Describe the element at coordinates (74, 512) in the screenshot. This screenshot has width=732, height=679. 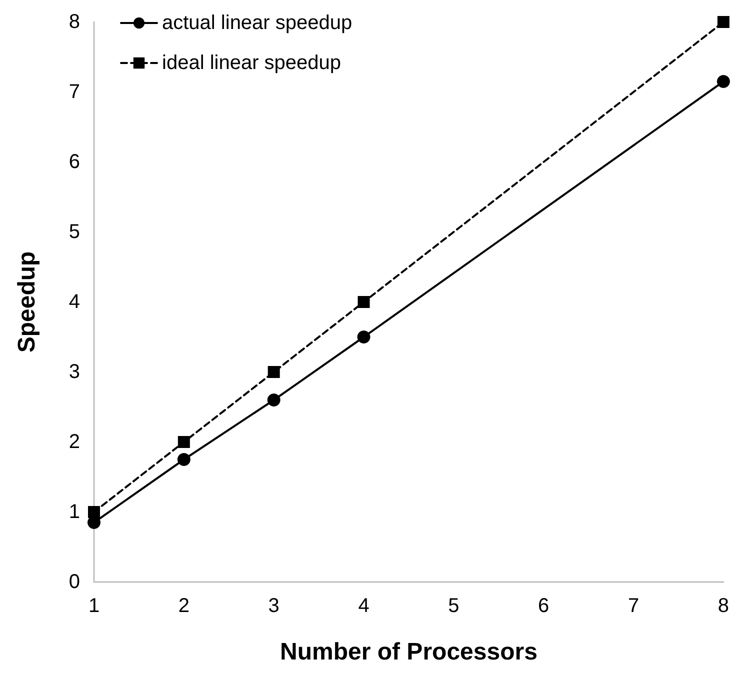
I see `y-tick-label: 1` at that location.